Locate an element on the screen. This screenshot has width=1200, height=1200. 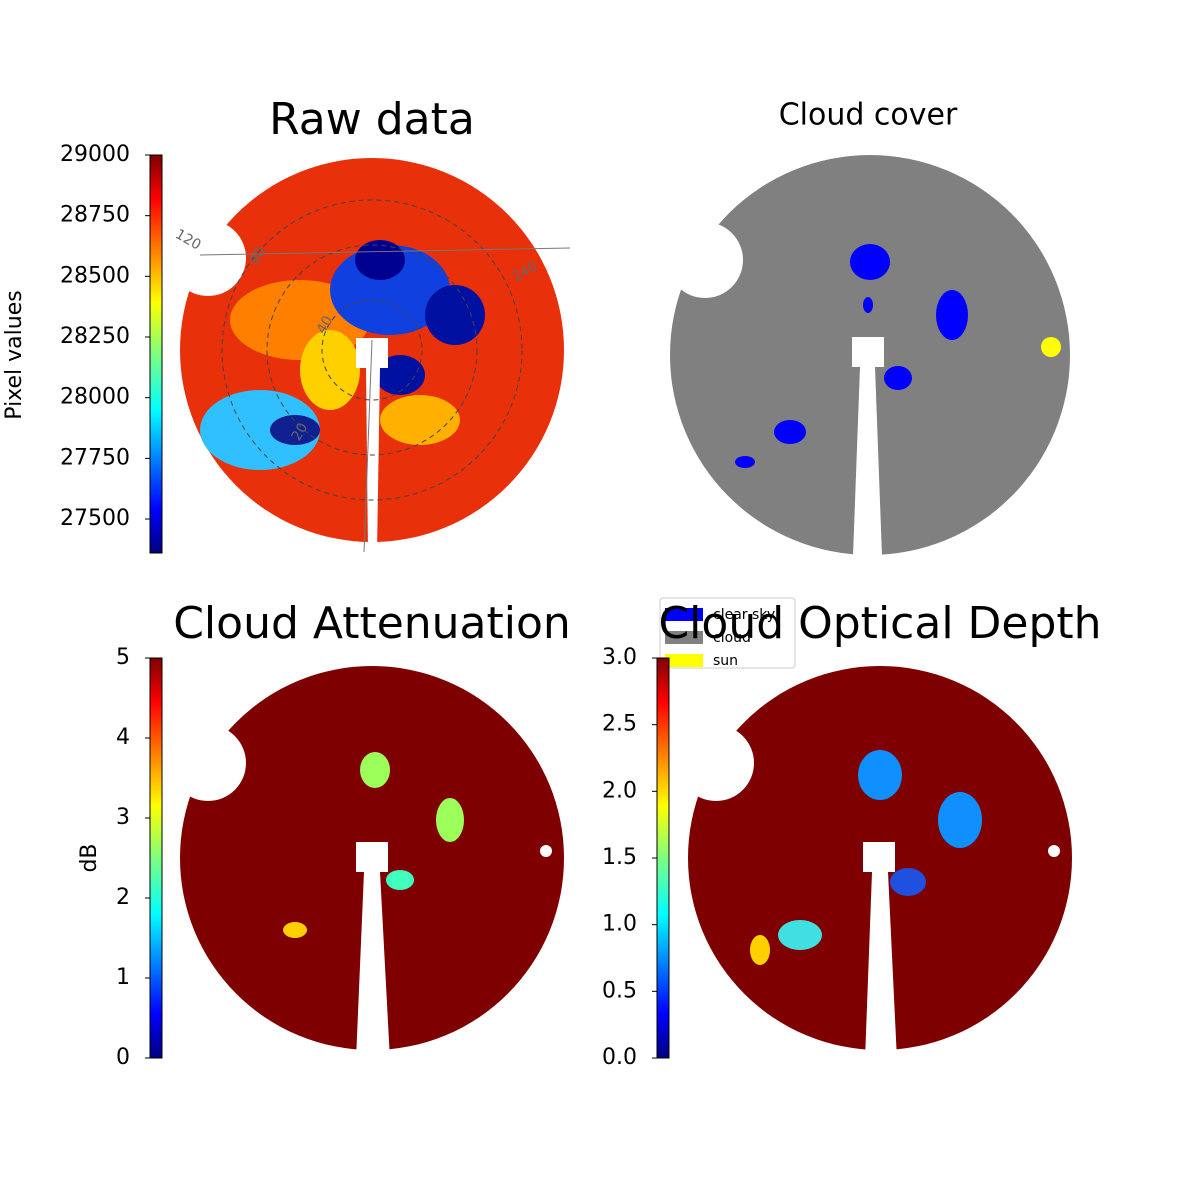
colorbar-tick-label: 28000 is located at coordinates (95, 397).